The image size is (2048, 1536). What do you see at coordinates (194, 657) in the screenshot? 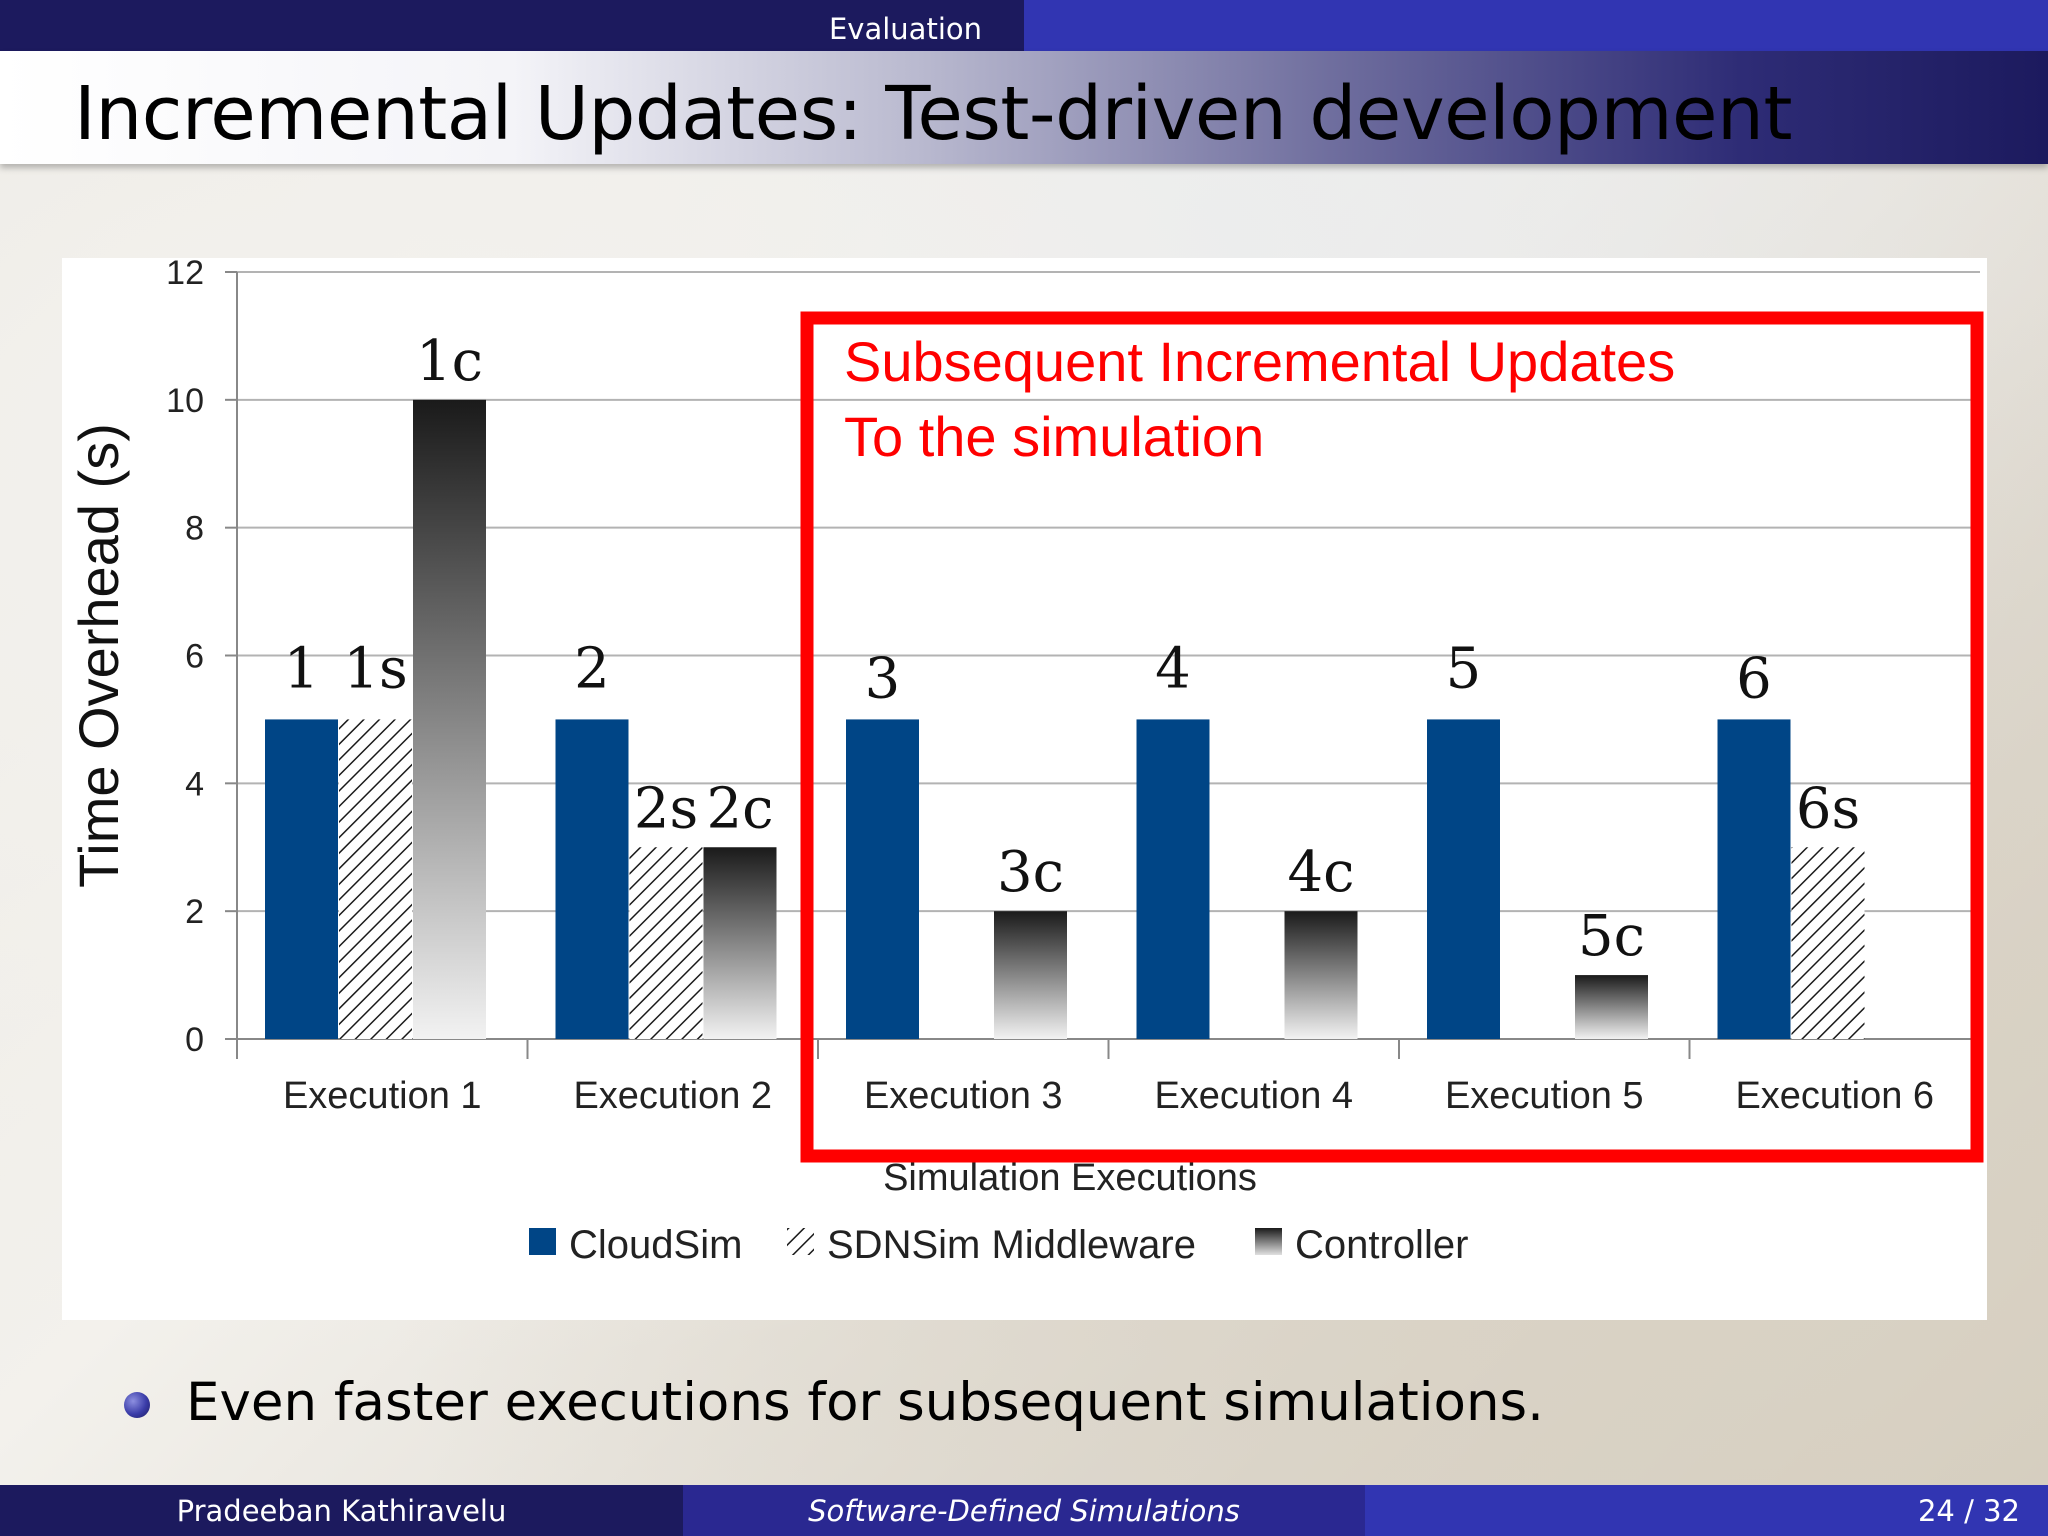
I see `y-tick-label: 6` at bounding box center [194, 657].